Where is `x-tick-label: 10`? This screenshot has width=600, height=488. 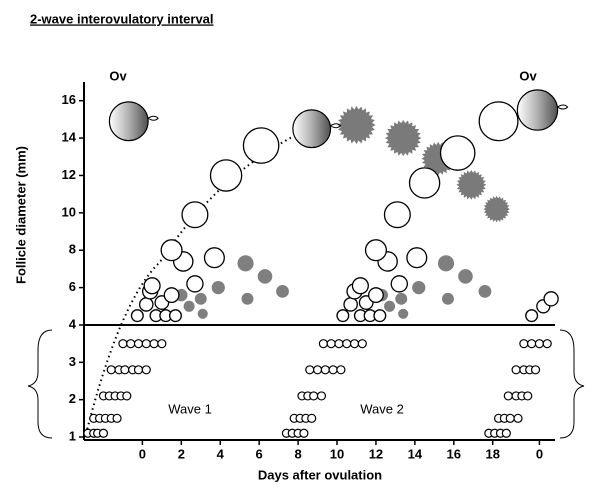 x-tick-label: 10 is located at coordinates (337, 453).